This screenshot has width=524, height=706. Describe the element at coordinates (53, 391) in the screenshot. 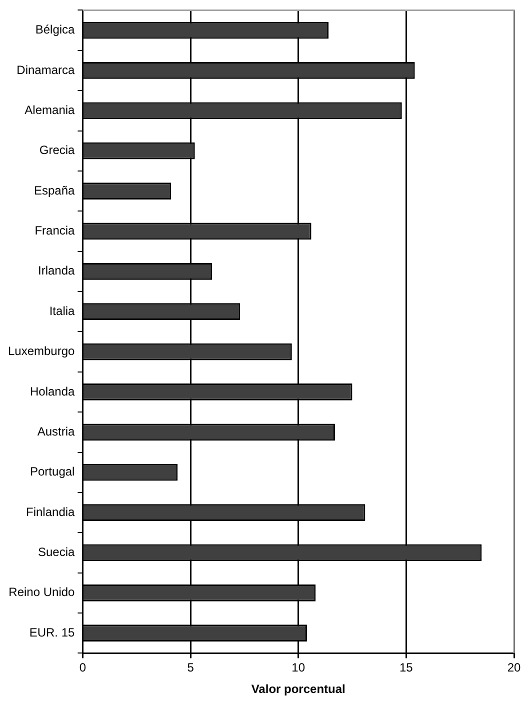

I see `y-tick-label: Holanda` at that location.